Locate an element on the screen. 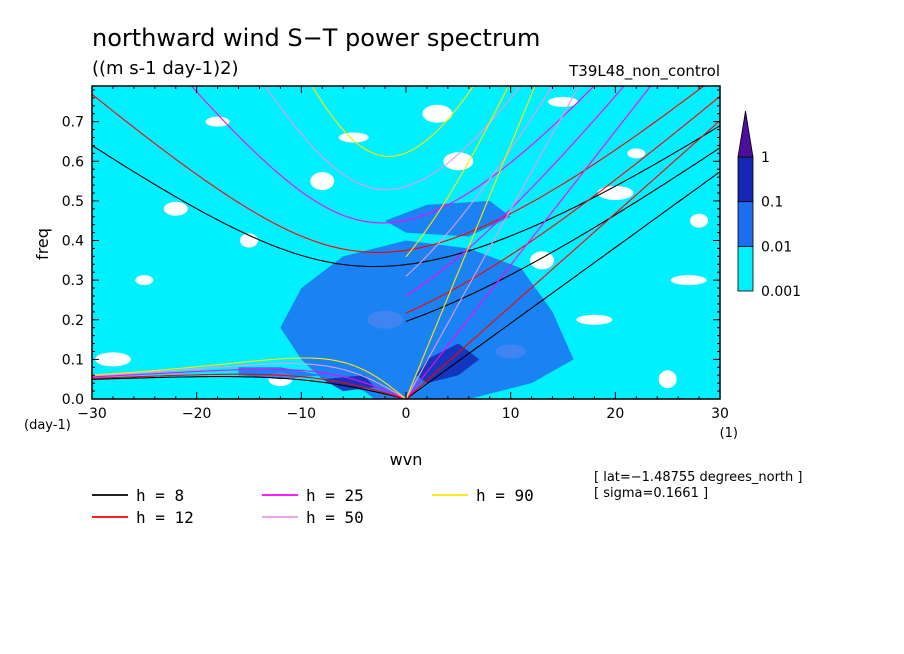 Image resolution: width=904 pixels, height=654 pixels. legend: h = 8 h = 12 h = 25 h = 50 h = 90 is located at coordinates (313, 506).